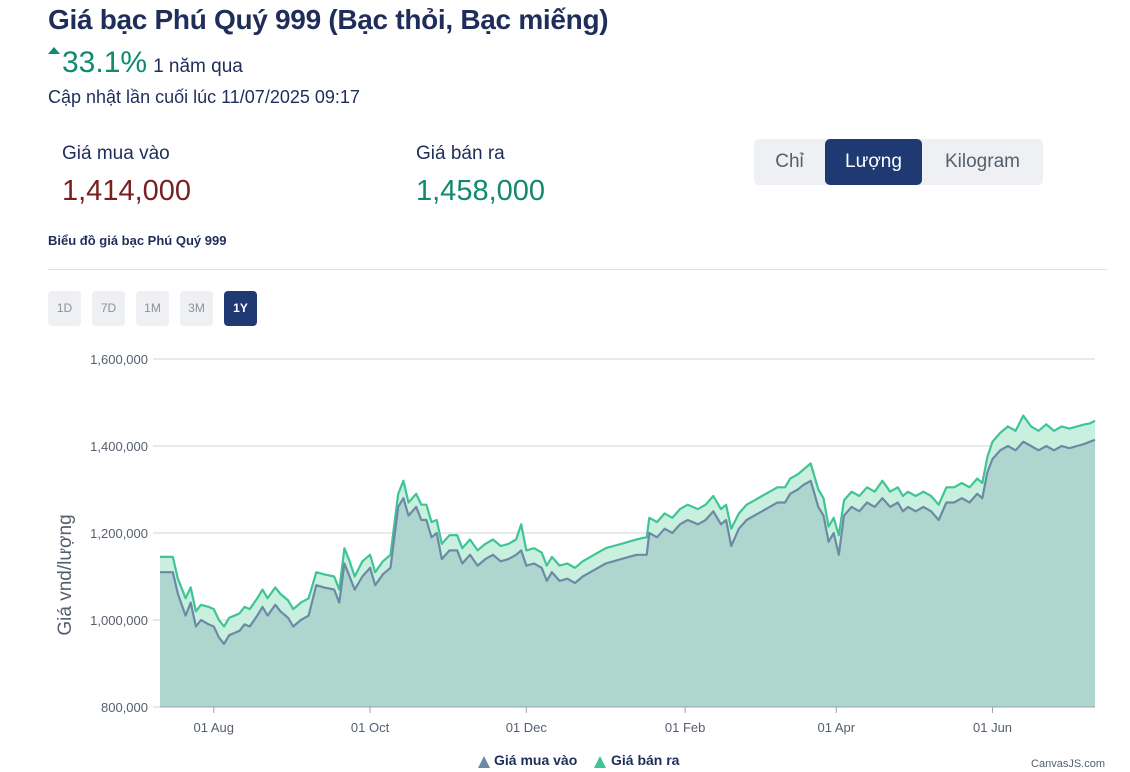  Describe the element at coordinates (137, 240) in the screenshot. I see `chart-caption: Biểu đồ giá bạc Phú Quý 999` at that location.